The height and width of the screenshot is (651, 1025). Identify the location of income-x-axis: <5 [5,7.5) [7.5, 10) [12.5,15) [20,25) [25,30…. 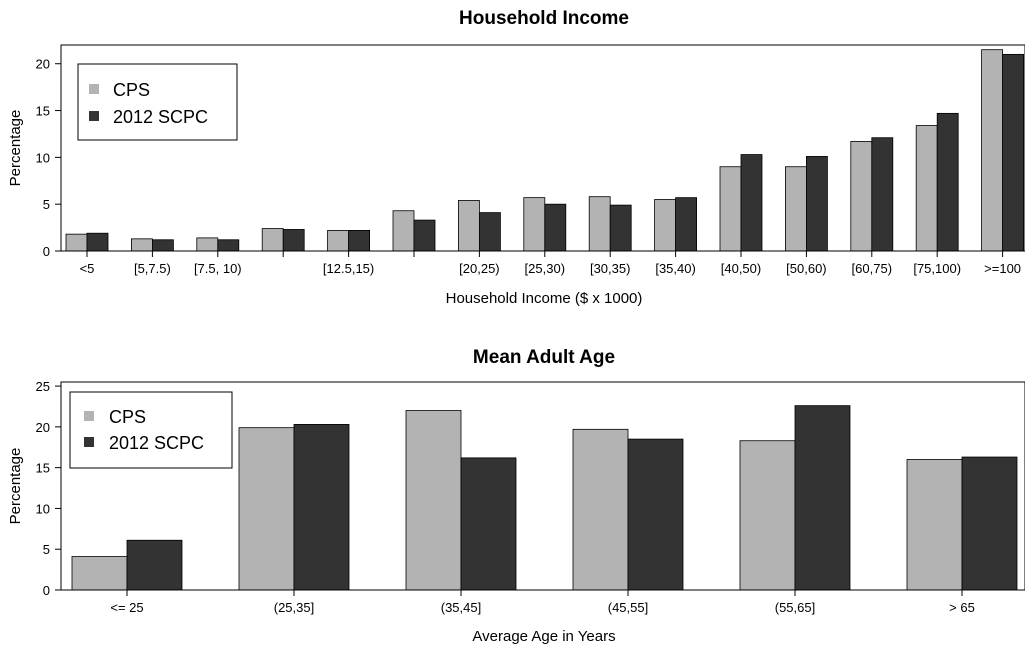
(550, 263).